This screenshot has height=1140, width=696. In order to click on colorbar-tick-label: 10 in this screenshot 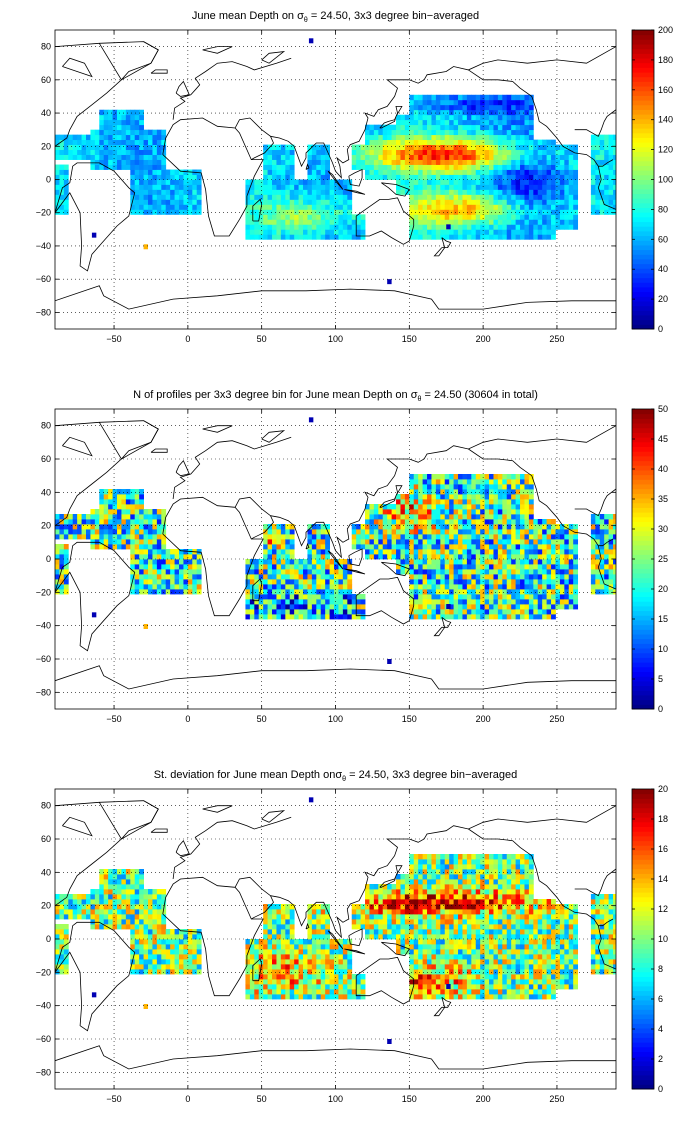, I will do `click(663, 649)`.